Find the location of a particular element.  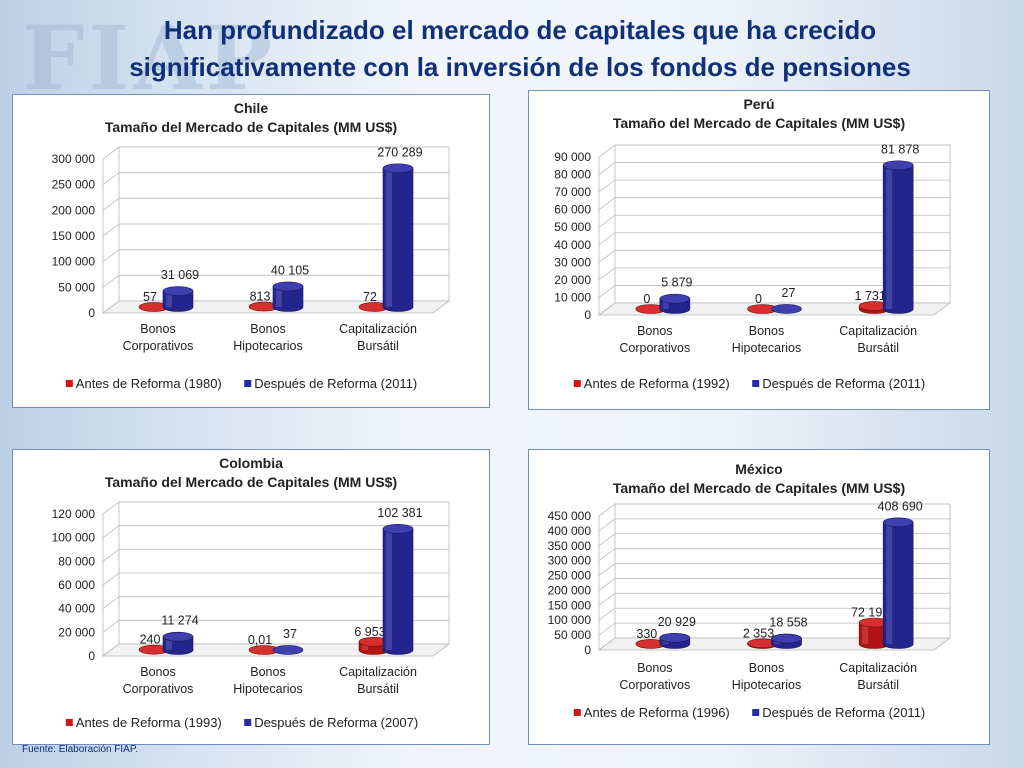

data-label: 31 069 is located at coordinates (180, 275).